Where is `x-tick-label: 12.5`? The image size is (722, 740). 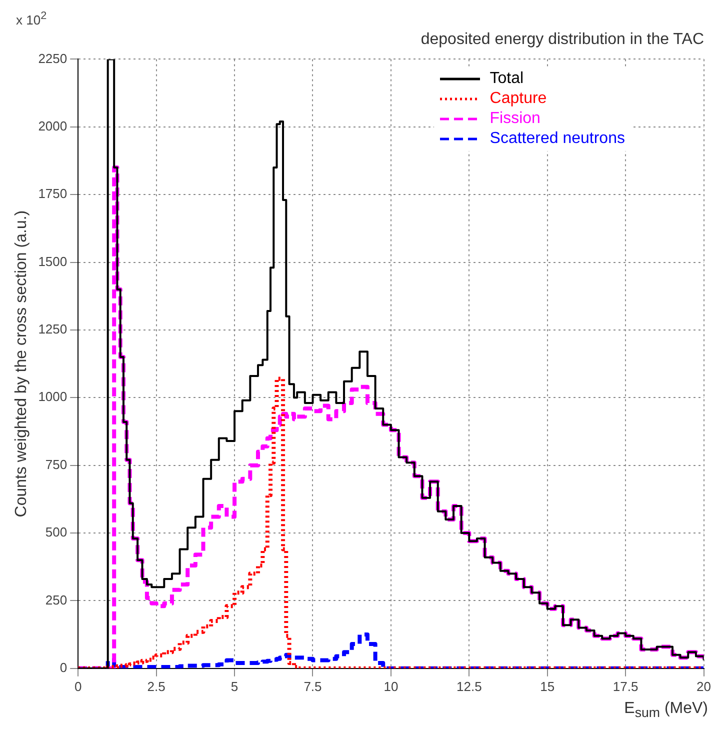 x-tick-label: 12.5 is located at coordinates (469, 686).